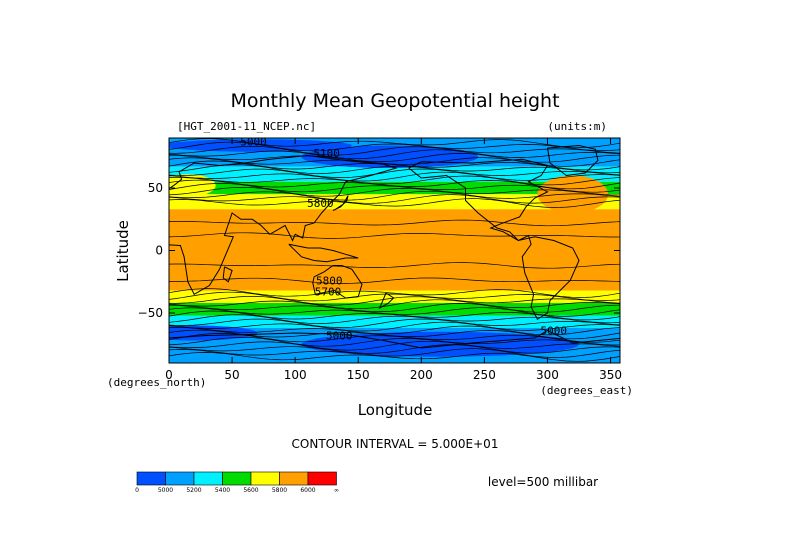  I want to click on x-tick-label-0: 0, so click(169, 375).